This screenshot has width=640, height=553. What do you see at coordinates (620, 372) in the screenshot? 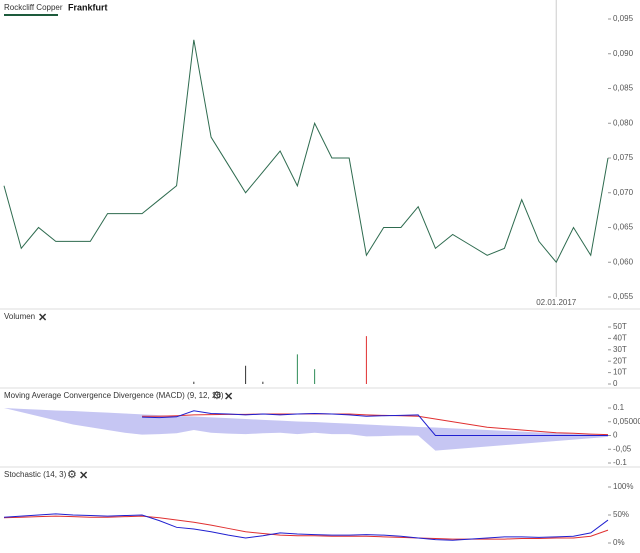
I see `y-tick-label: 10T` at bounding box center [620, 372].